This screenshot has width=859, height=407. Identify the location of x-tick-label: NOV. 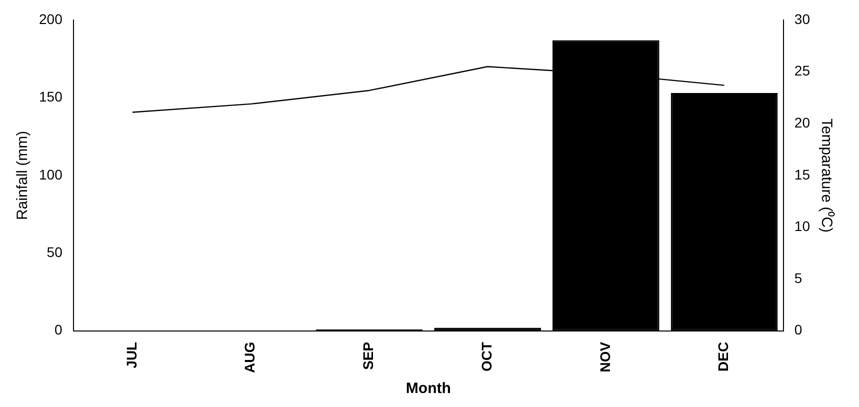
(604, 356).